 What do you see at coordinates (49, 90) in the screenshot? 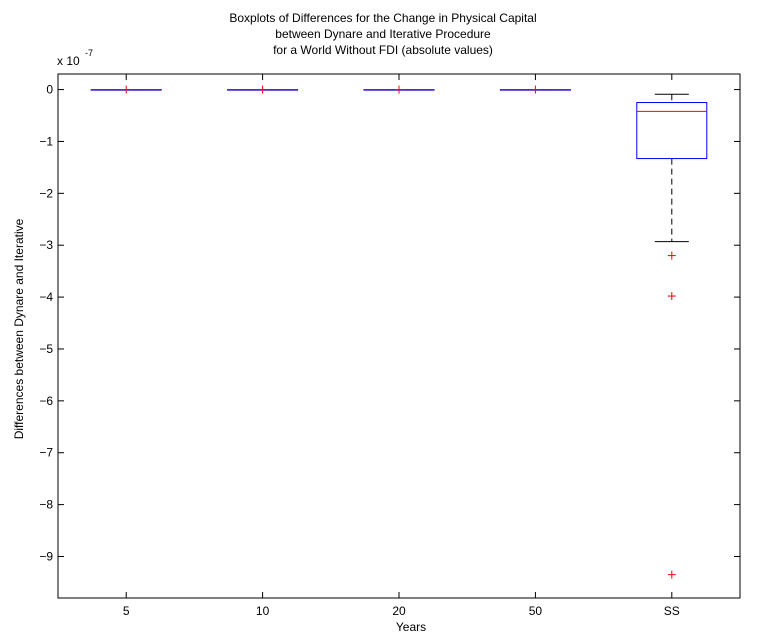
I see `y-tick-label: 0` at bounding box center [49, 90].